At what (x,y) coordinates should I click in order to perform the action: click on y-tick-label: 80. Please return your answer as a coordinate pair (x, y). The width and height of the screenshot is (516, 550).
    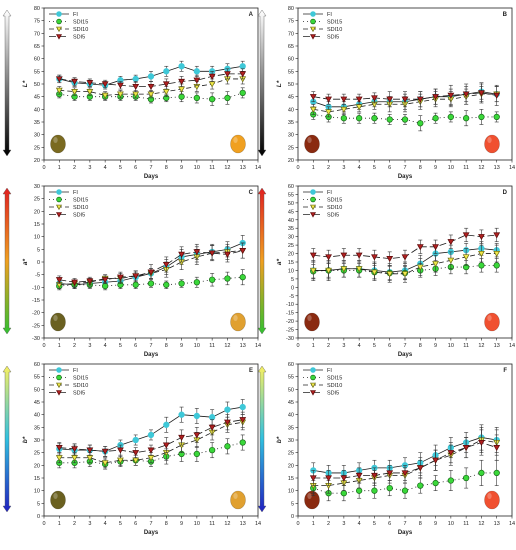
    Looking at the image, I should click on (37, 9).